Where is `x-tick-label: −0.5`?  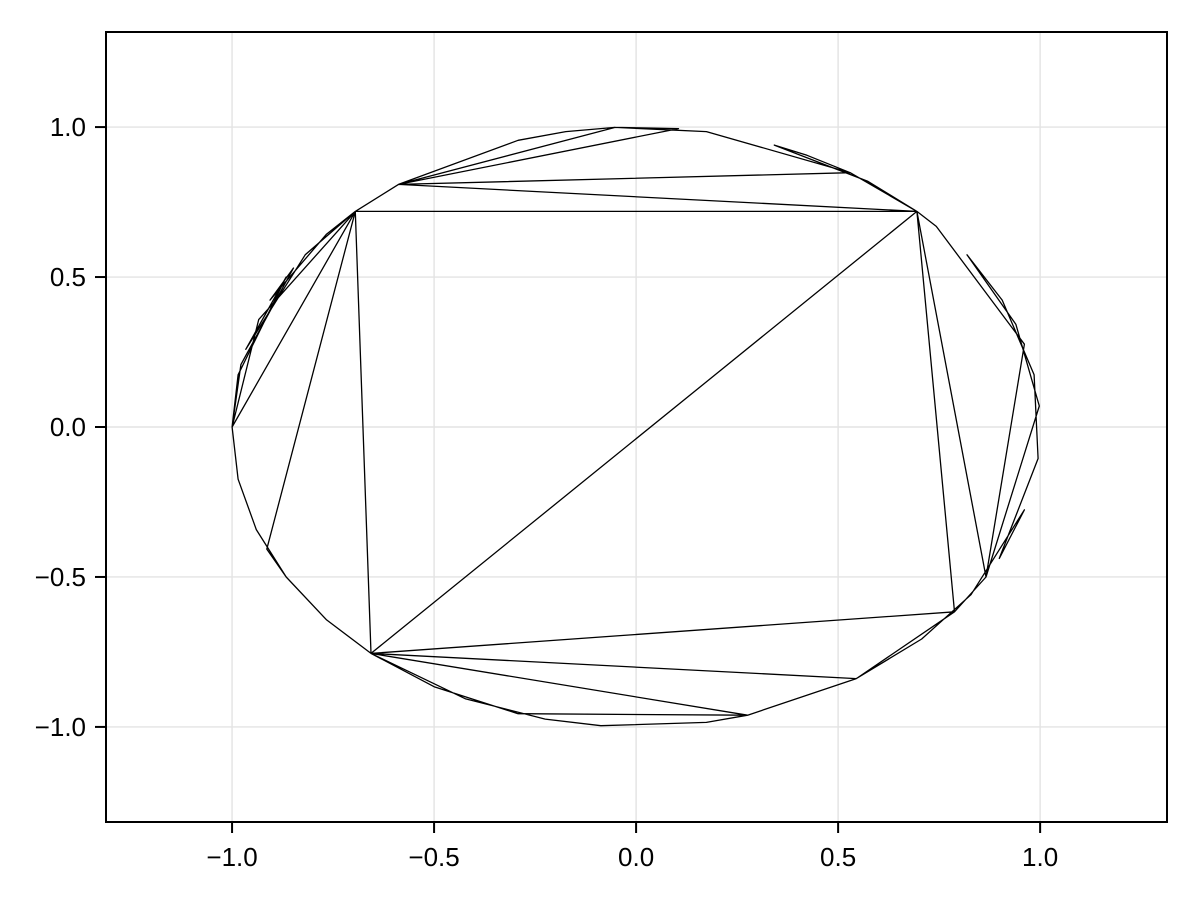 x-tick-label: −0.5 is located at coordinates (433, 857).